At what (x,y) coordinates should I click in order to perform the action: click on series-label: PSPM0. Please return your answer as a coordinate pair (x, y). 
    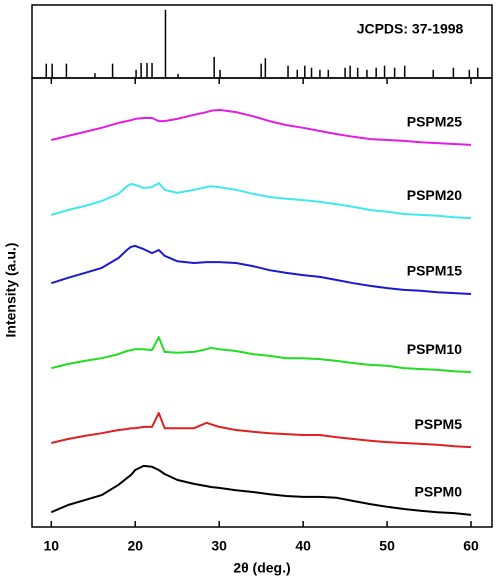
    Looking at the image, I should click on (439, 492).